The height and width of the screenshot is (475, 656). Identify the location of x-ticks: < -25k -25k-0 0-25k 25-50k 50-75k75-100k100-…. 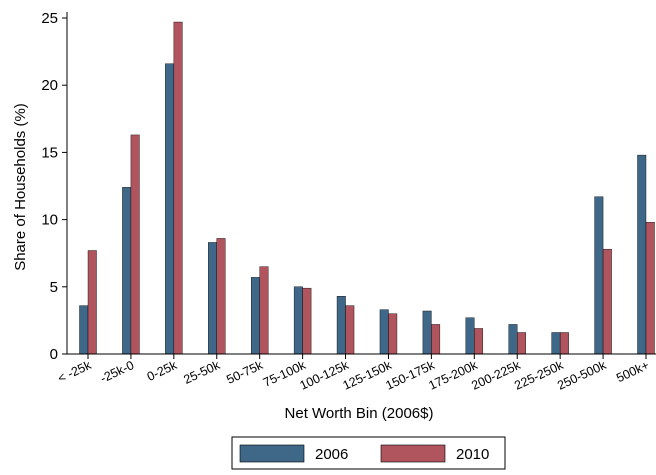
(353, 373).